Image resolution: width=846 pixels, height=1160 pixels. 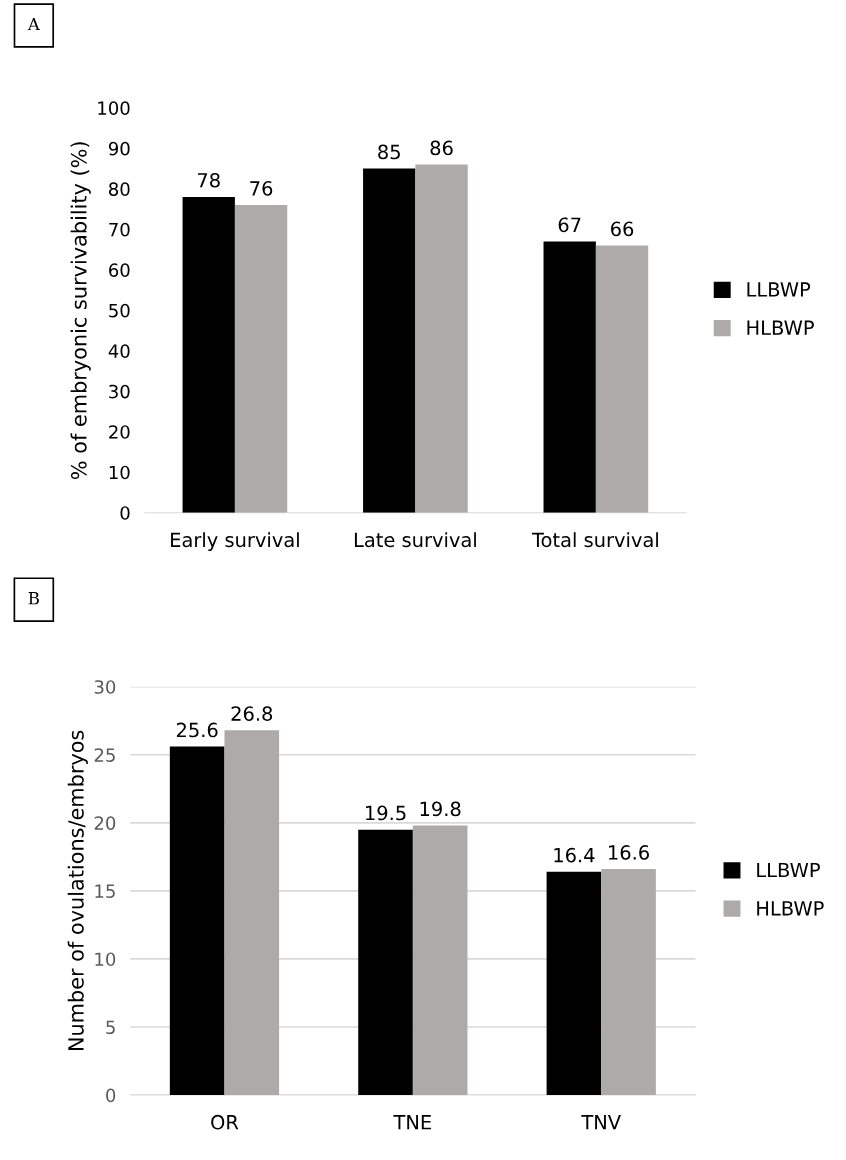 I want to click on x-tick-label: TNE, so click(x=412, y=1122).